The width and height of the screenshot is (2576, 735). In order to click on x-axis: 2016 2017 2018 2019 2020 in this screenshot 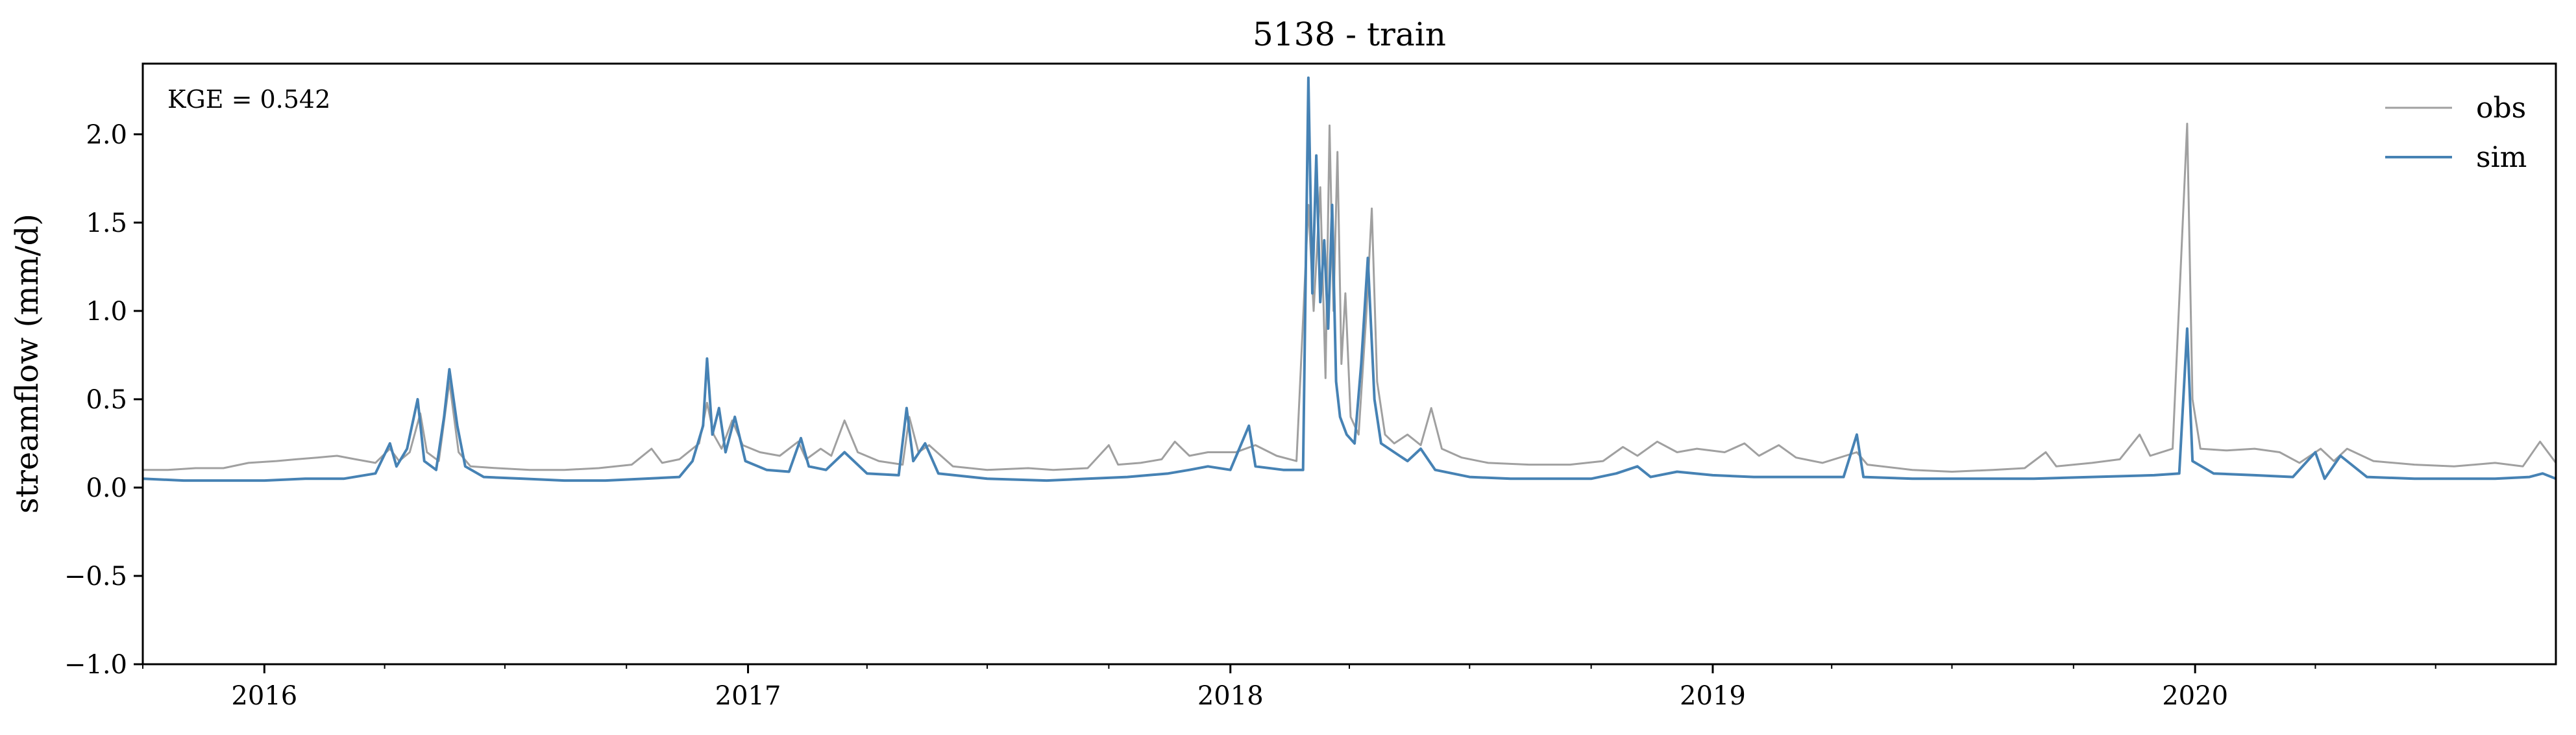, I will do `click(1289, 687)`.